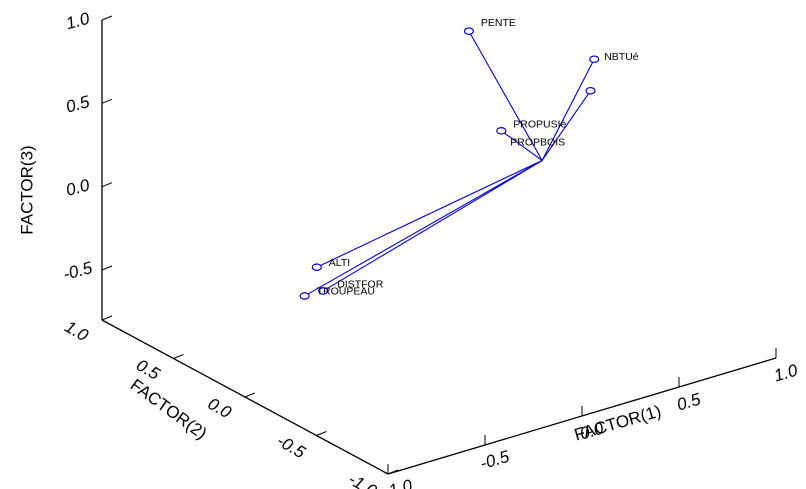  What do you see at coordinates (689, 401) in the screenshot?
I see `x-tick-label: 0.5` at bounding box center [689, 401].